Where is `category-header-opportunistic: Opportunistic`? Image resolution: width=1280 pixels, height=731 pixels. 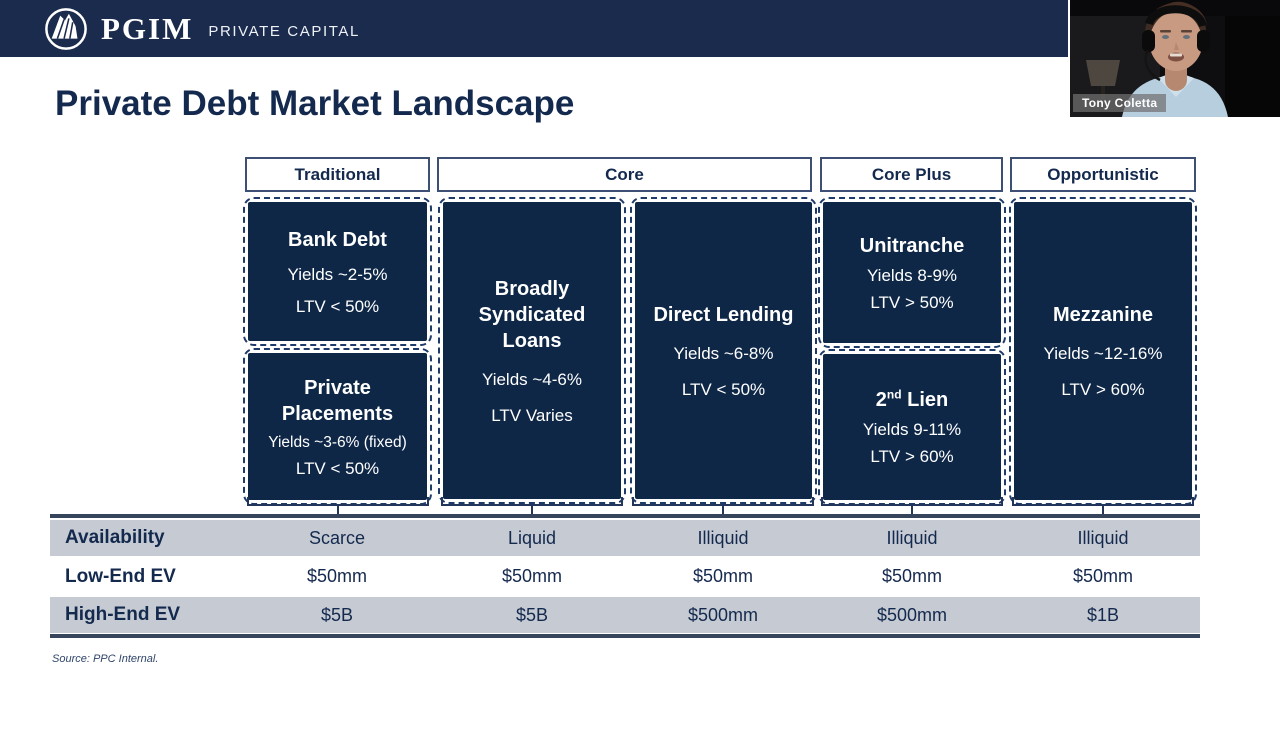
category-header-opportunistic: Opportunistic is located at coordinates (1103, 174).